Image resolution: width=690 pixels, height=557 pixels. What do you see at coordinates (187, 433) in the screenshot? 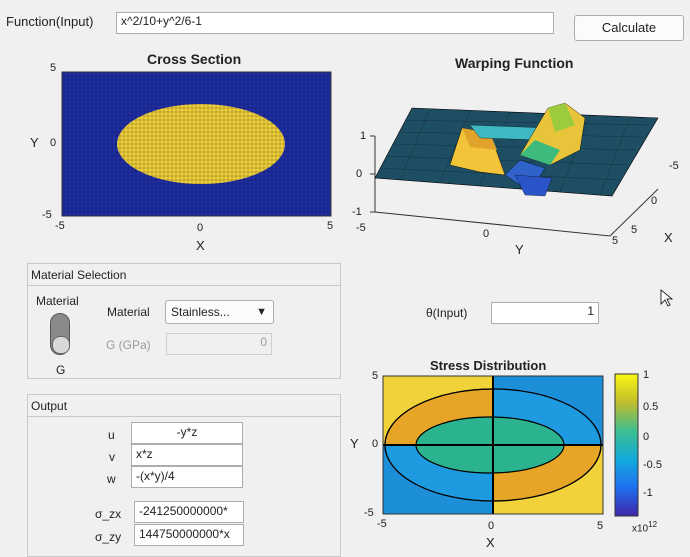
I see `output-u-value: -y*z` at bounding box center [187, 433].